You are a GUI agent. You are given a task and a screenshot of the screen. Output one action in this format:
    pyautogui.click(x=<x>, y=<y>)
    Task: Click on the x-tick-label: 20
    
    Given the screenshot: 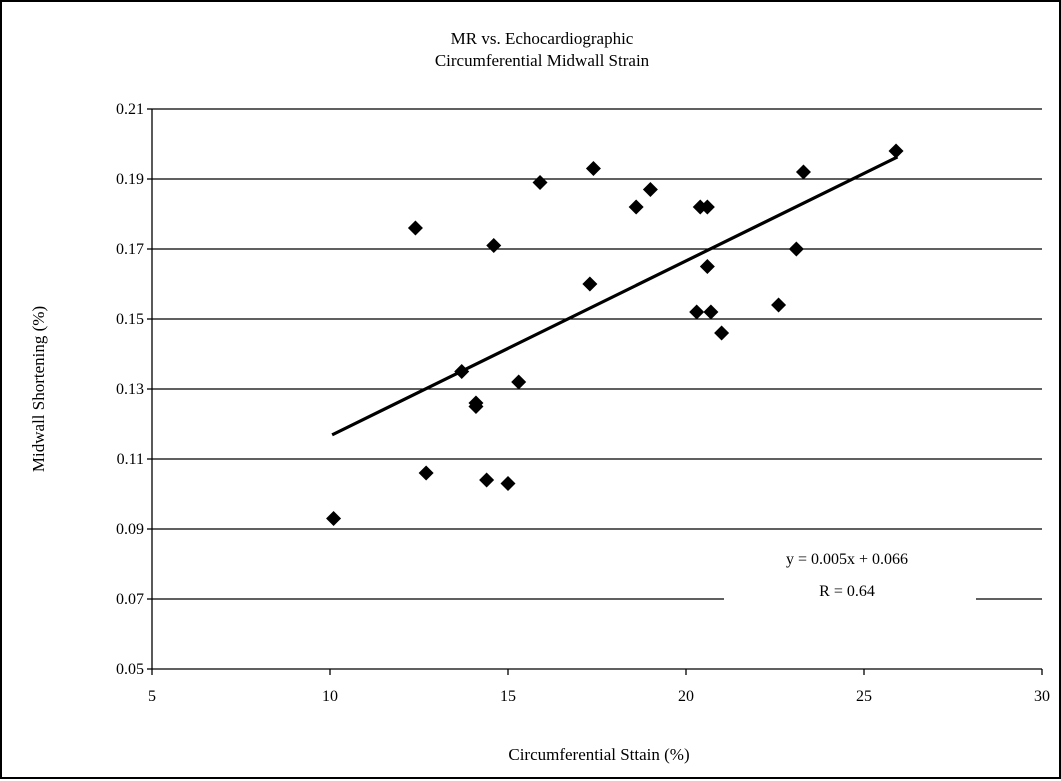 What is the action you would take?
    pyautogui.click(x=686, y=696)
    